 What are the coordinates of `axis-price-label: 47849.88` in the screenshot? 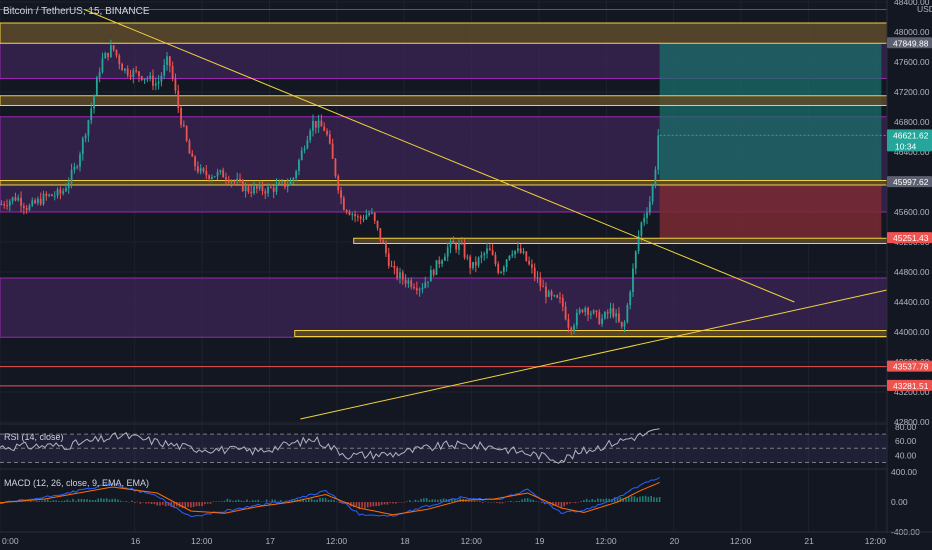 It's located at (909, 43).